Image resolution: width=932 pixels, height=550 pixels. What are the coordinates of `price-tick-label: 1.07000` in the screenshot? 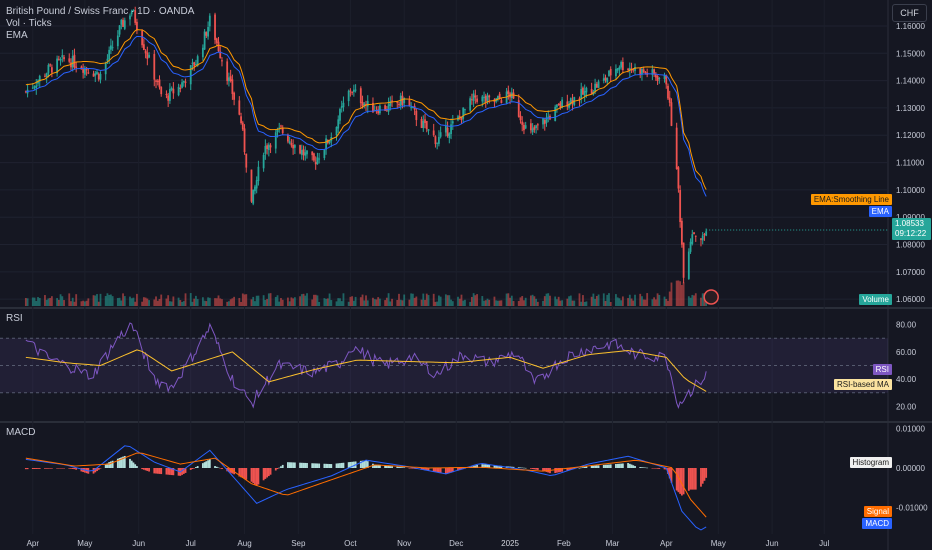 It's located at (910, 272).